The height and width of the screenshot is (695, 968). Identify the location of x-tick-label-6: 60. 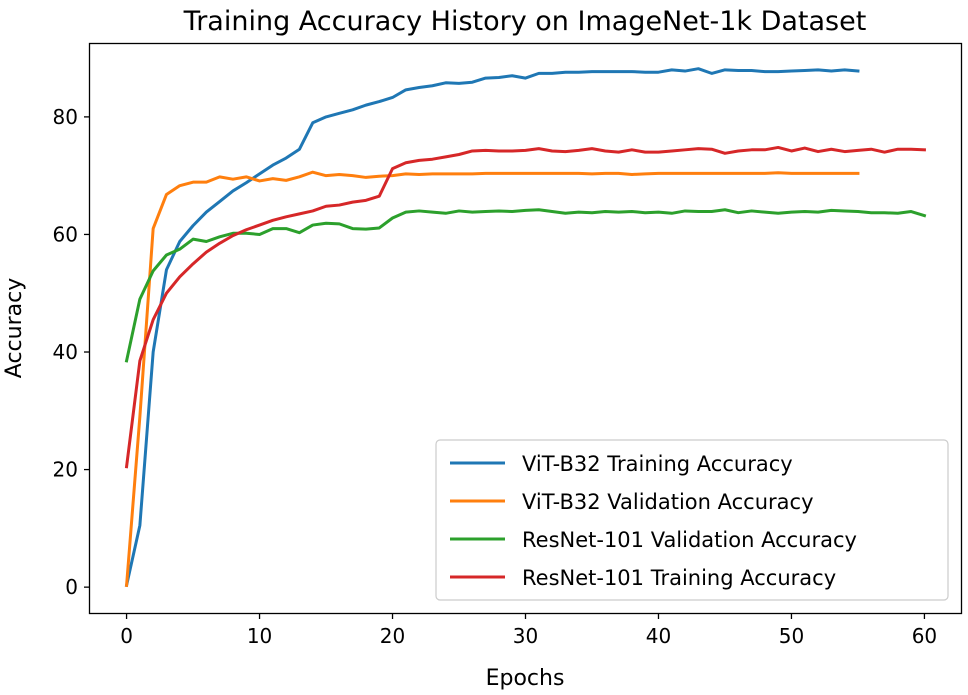
(924, 636).